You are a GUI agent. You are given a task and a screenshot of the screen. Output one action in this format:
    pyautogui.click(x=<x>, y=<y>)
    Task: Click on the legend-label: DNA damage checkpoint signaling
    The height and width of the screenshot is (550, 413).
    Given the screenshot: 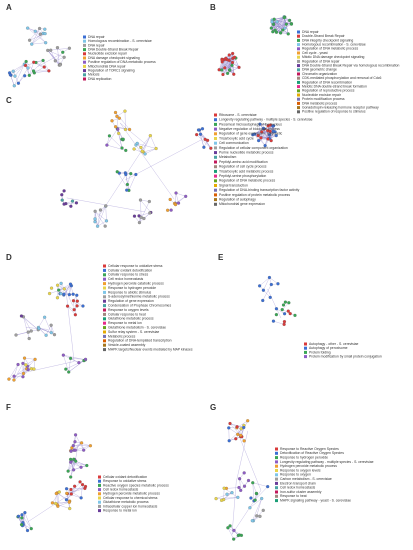 What is the action you would take?
    pyautogui.click(x=114, y=58)
    